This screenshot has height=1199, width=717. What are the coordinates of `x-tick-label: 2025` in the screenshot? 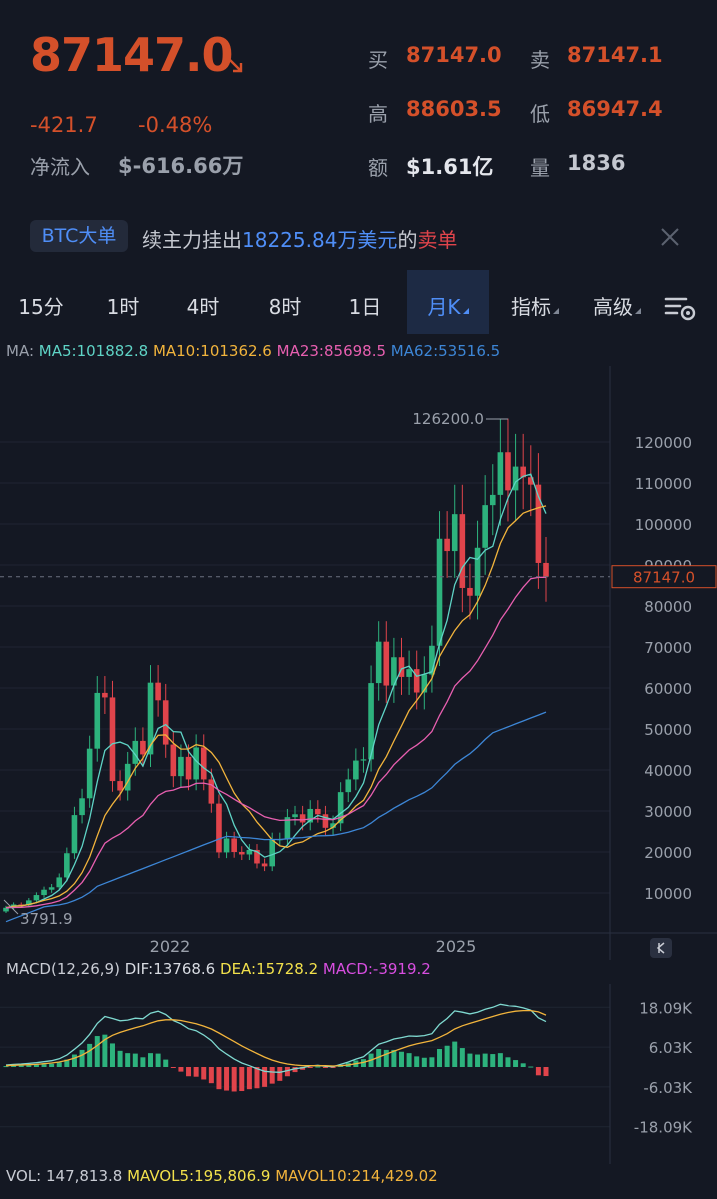 It's located at (456, 946).